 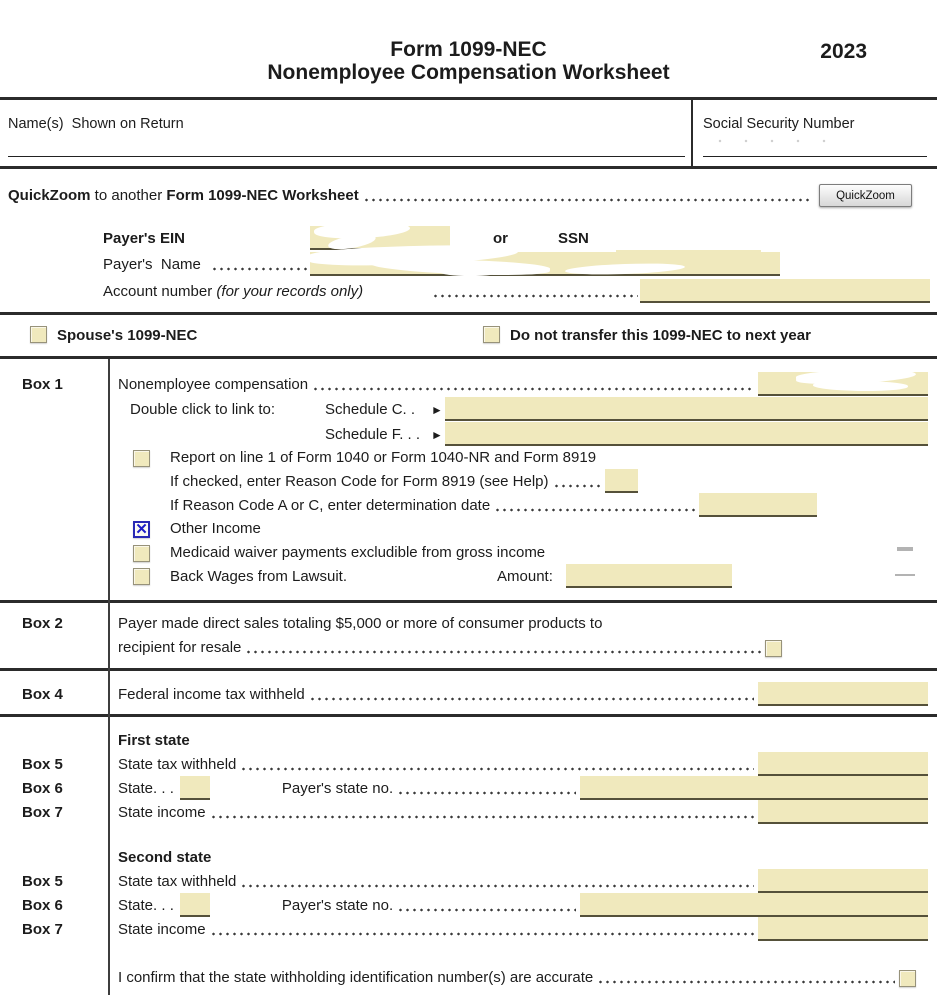 What do you see at coordinates (177, 764) in the screenshot?
I see `state-tax-withheld-label: State tax withheld` at bounding box center [177, 764].